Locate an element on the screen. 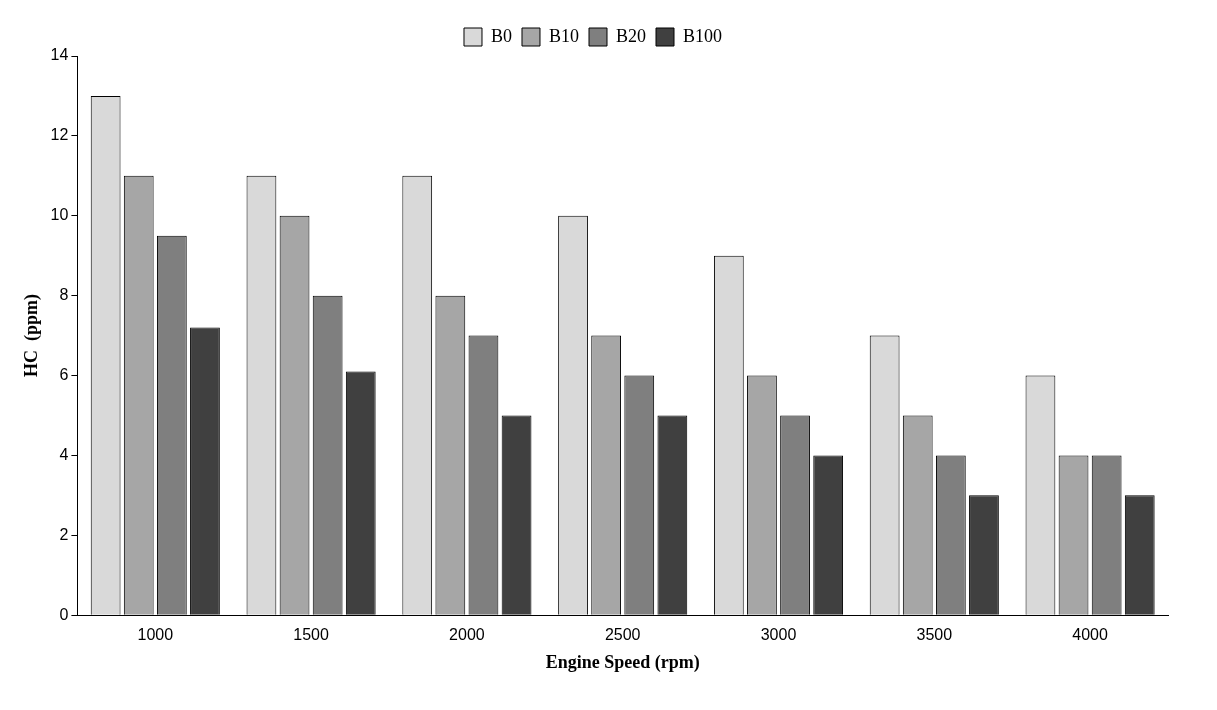 Image resolution: width=1217 pixels, height=710 pixels. x-tick-label: 1500 is located at coordinates (311, 635).